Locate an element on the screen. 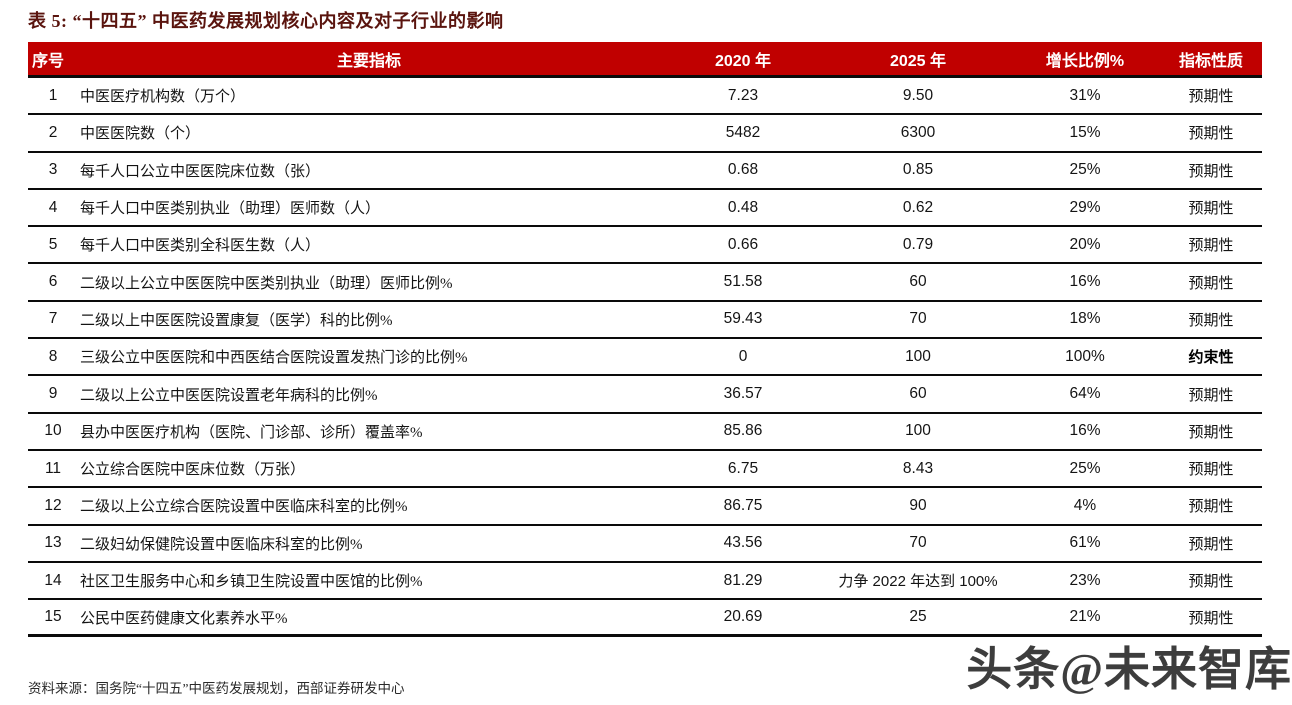  cell-indicator: 公立综合医院中医床位数（万张） is located at coordinates (193, 470).